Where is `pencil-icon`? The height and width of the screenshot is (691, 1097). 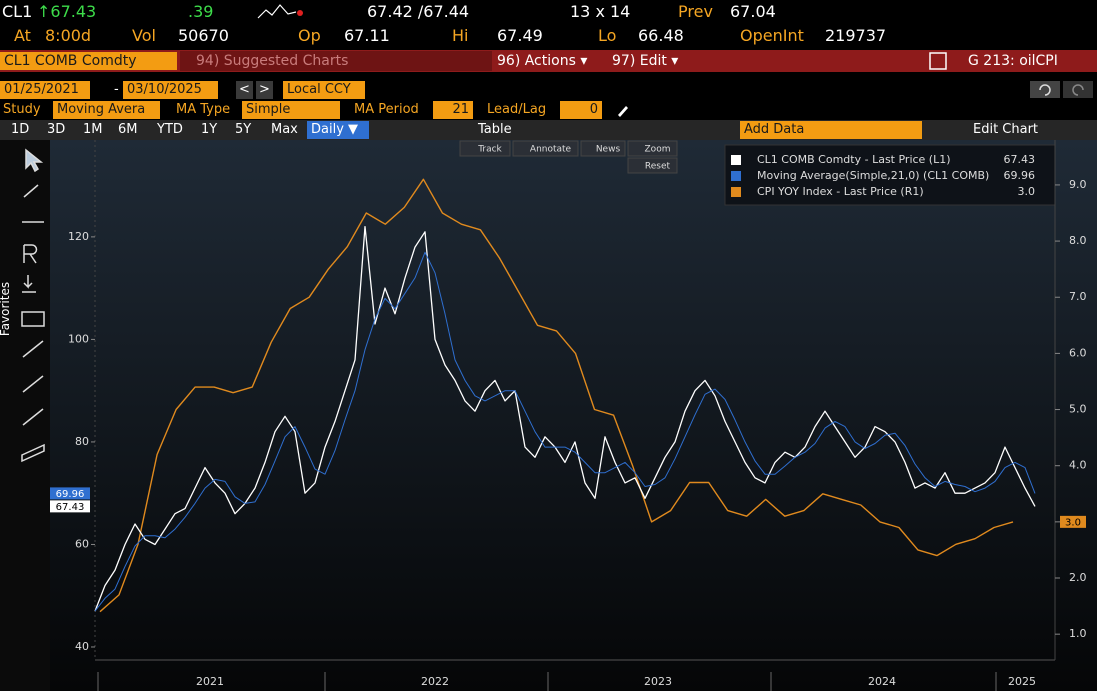
pencil-icon is located at coordinates (623, 111).